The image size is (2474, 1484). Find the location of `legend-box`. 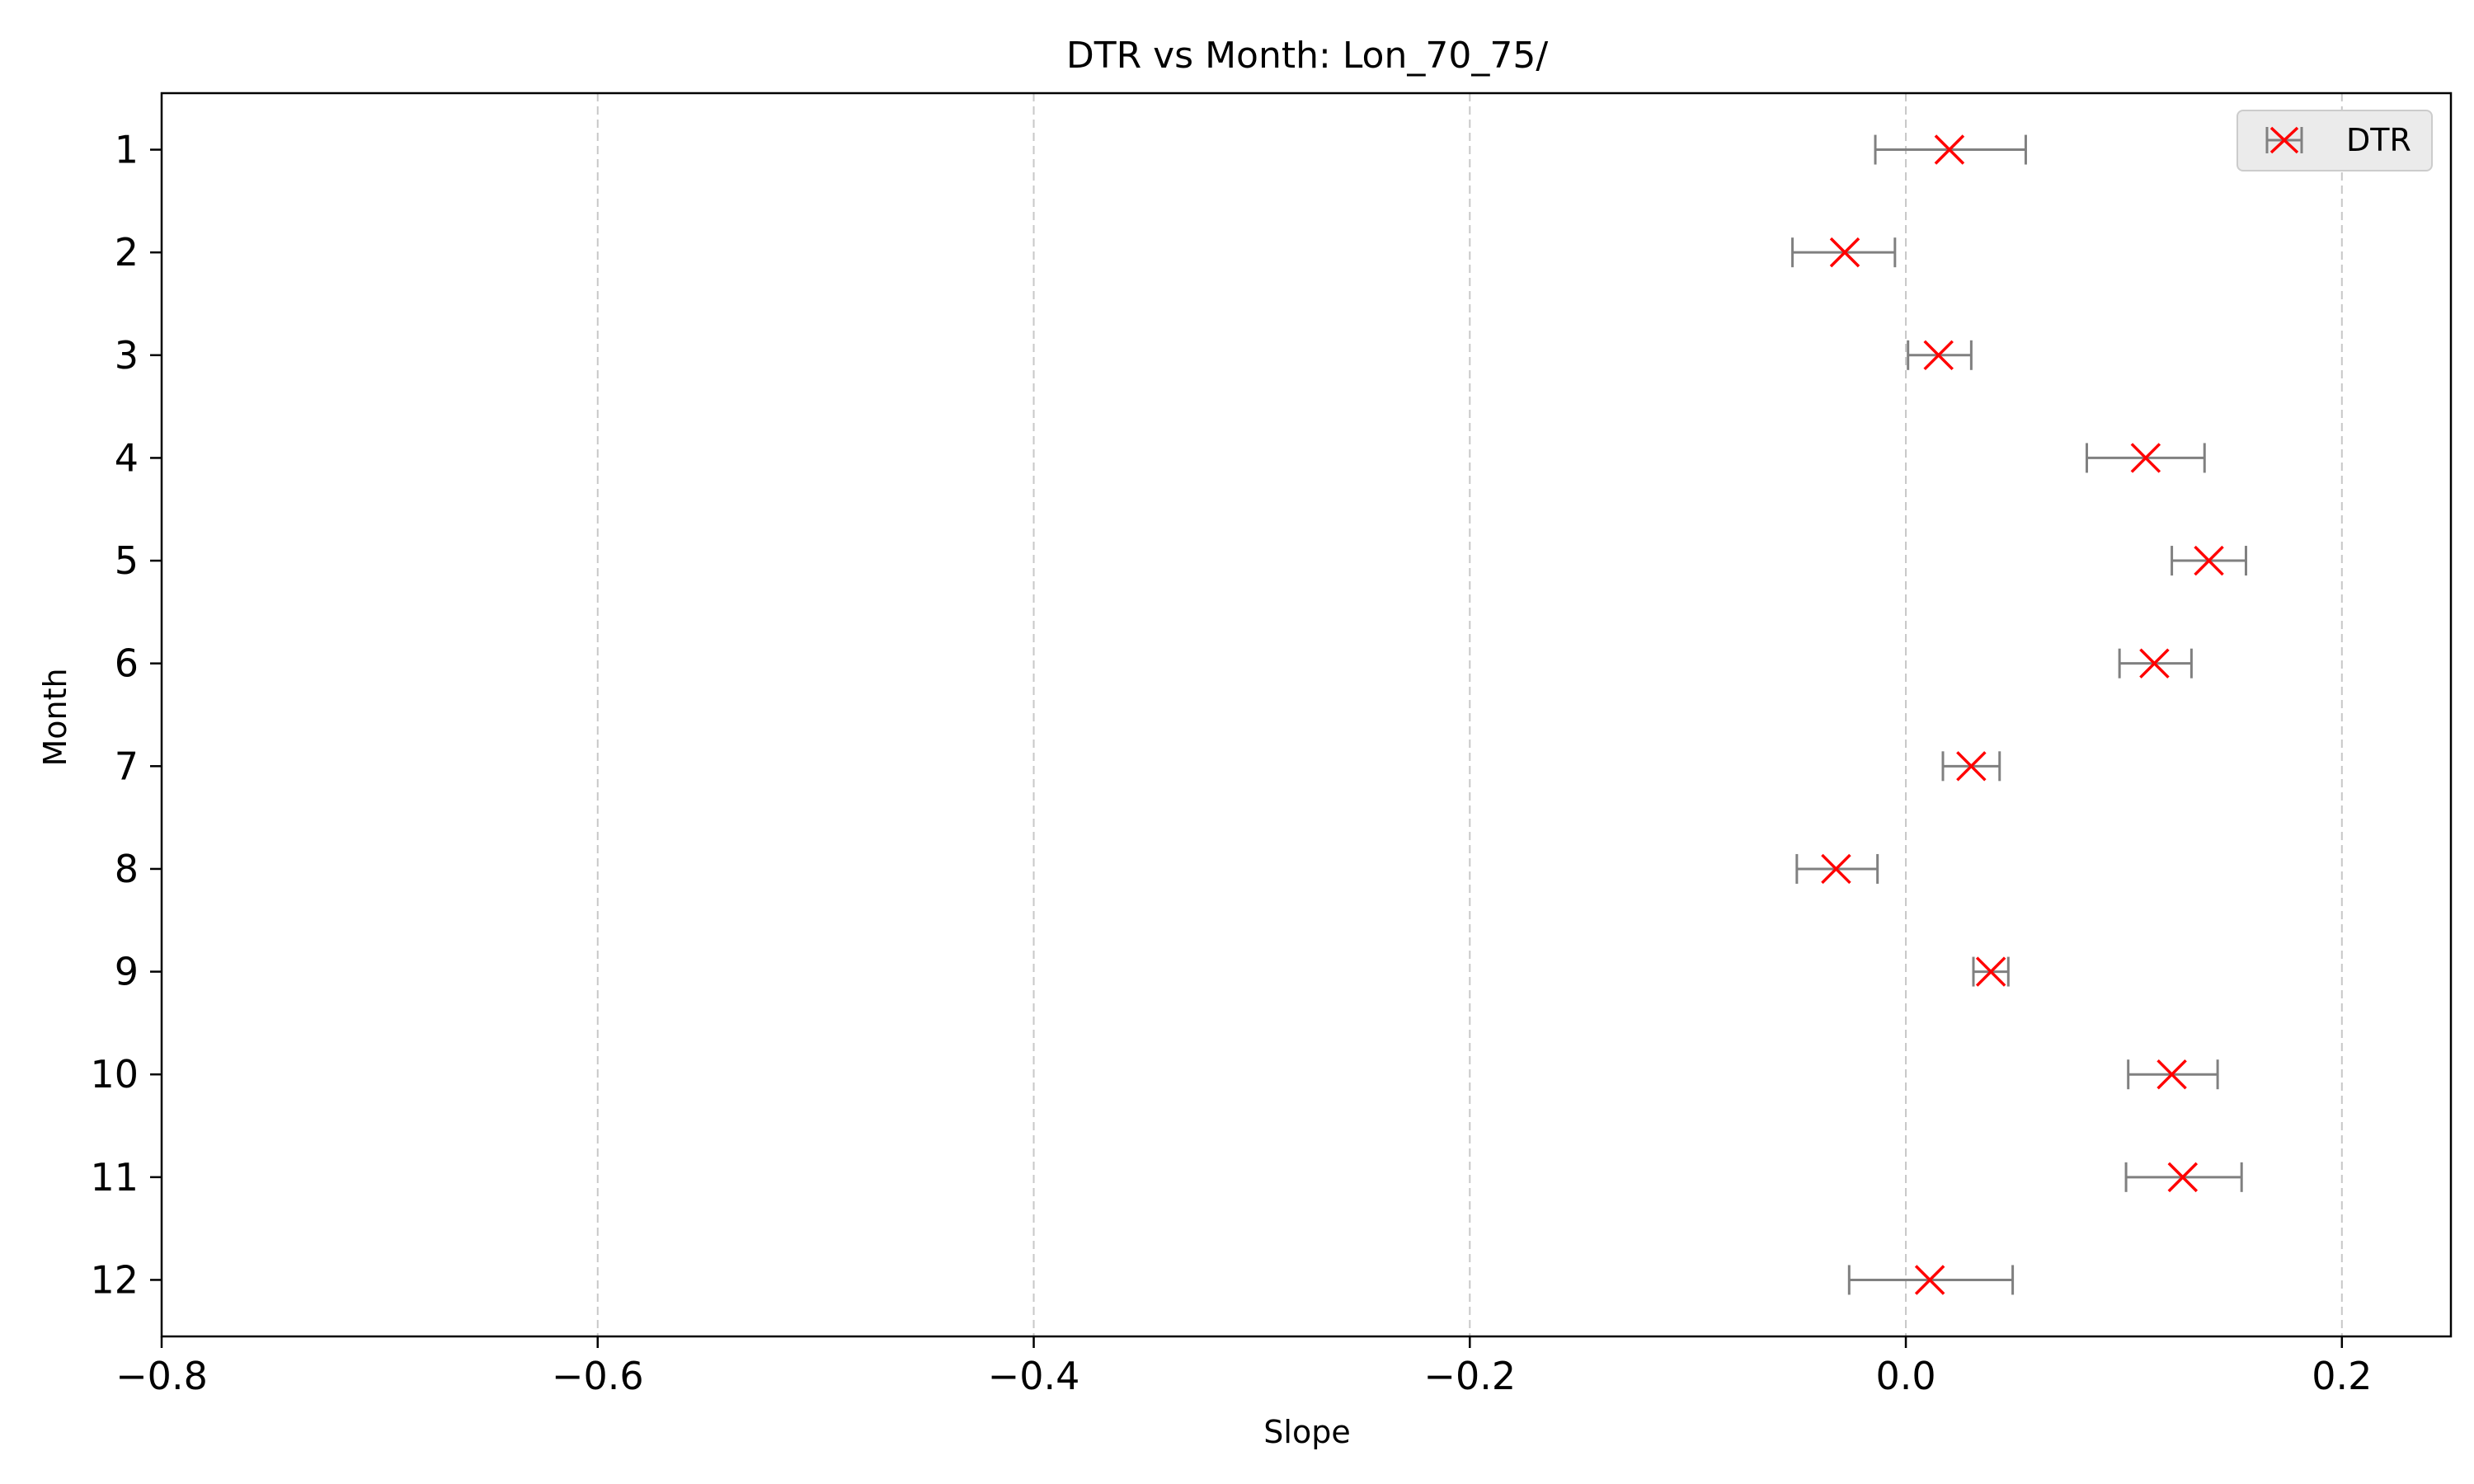

legend-box is located at coordinates (2334, 140).